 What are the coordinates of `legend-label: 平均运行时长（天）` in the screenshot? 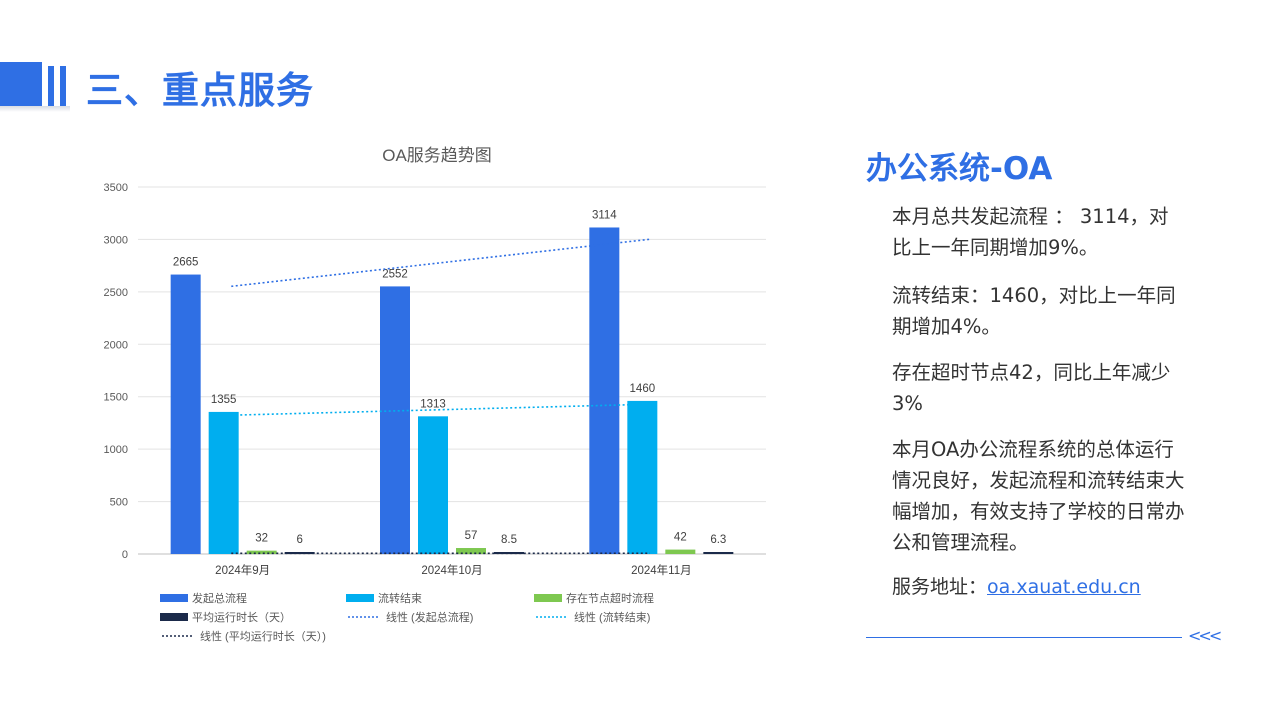 It's located at (241, 617).